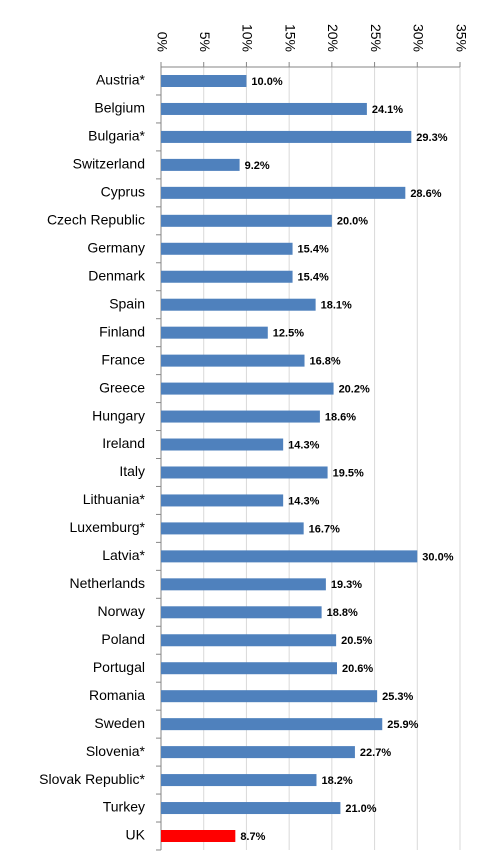 This screenshot has height=868, width=479. I want to click on value-label: 20.5%, so click(356, 641).